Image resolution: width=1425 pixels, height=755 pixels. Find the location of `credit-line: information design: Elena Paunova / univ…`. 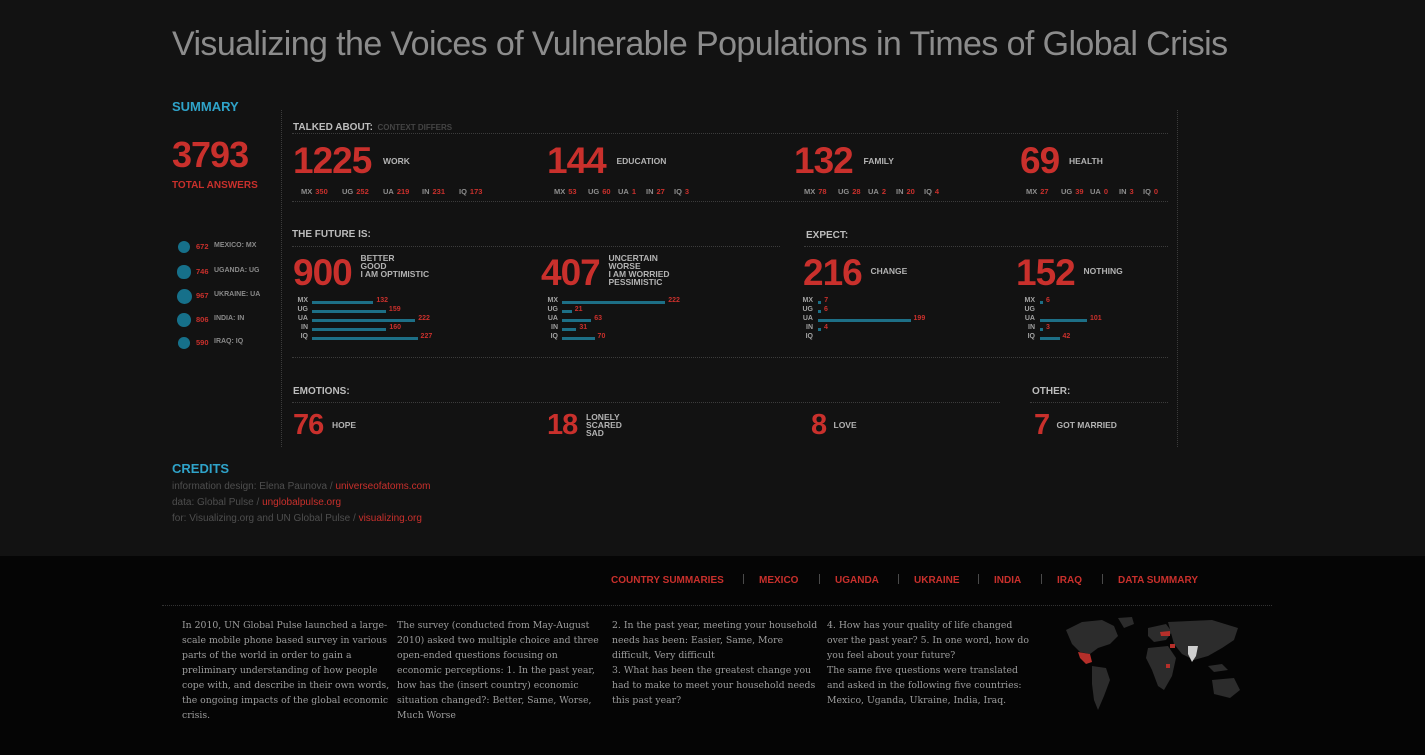

credit-line: information design: Elena Paunova / univ… is located at coordinates (301, 486).